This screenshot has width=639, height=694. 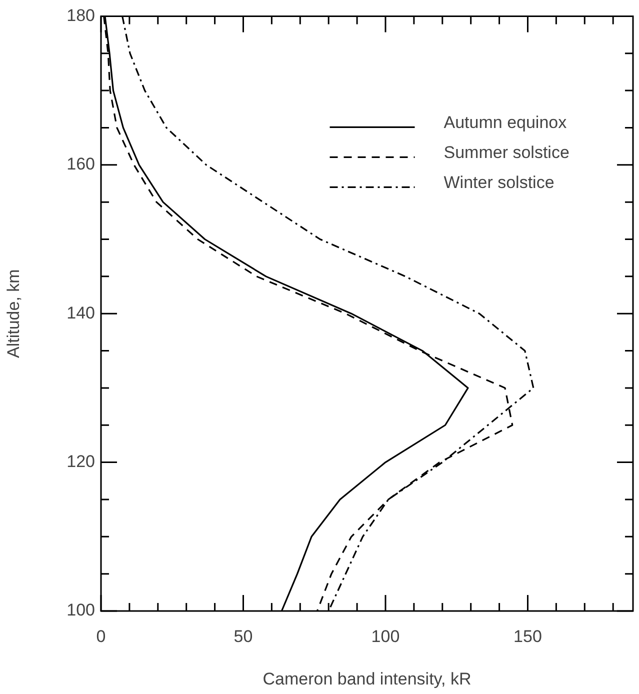 I want to click on y-tick-label: 160, so click(x=80, y=164).